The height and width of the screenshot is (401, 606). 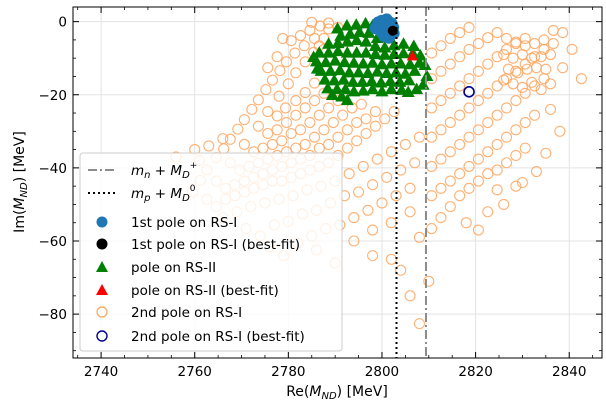 What do you see at coordinates (164, 171) in the screenshot?
I see `legend-label-mn-md: mn + MD+` at bounding box center [164, 171].